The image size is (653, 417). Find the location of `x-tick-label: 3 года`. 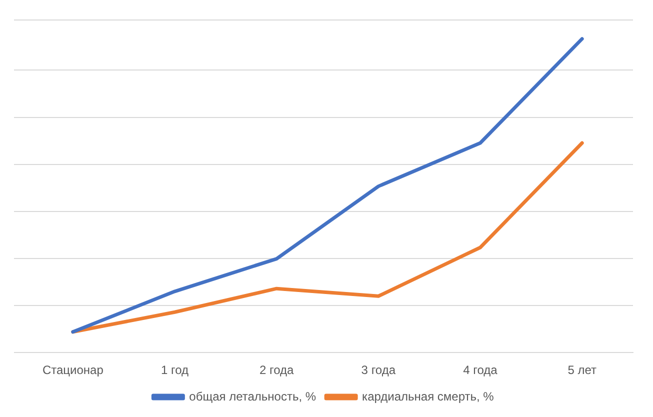

x-tick-label: 3 года is located at coordinates (378, 370).